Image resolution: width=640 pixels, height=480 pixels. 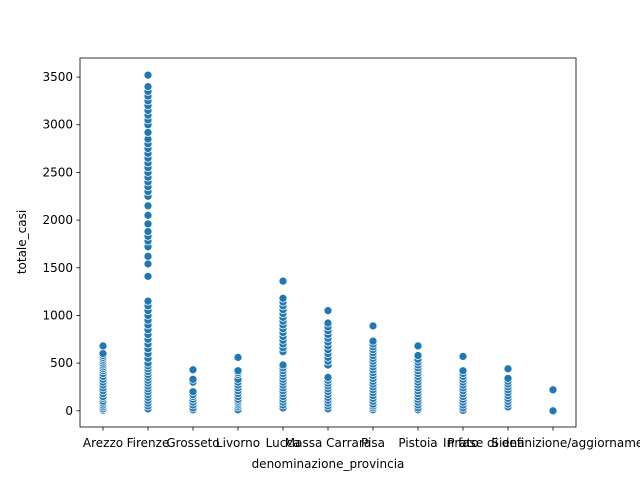 What do you see at coordinates (238, 443) in the screenshot?
I see `x-tick-label: Livorno` at bounding box center [238, 443].